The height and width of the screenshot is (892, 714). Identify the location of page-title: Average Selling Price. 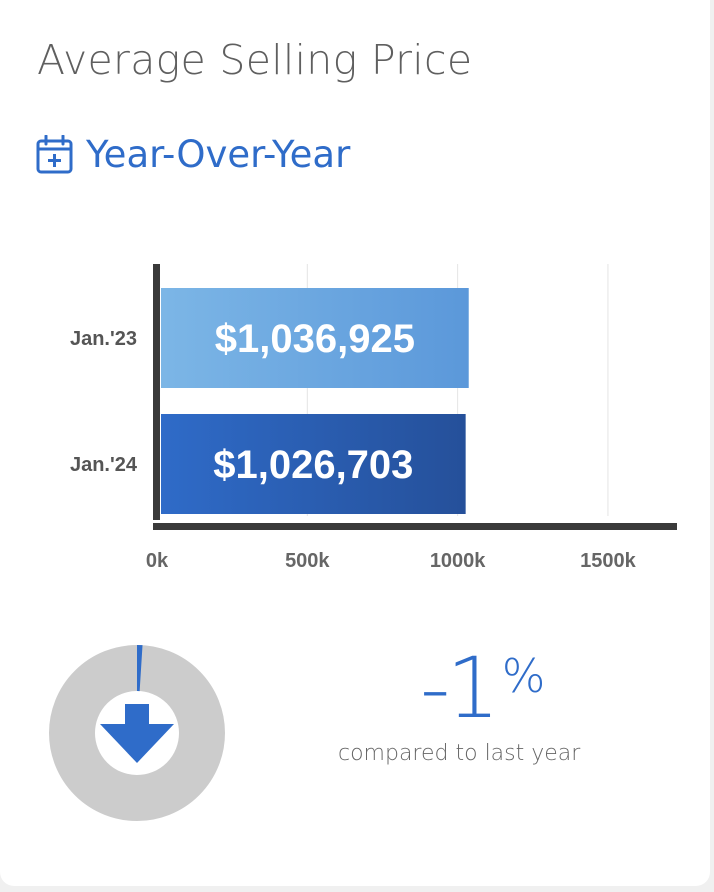
(255, 60).